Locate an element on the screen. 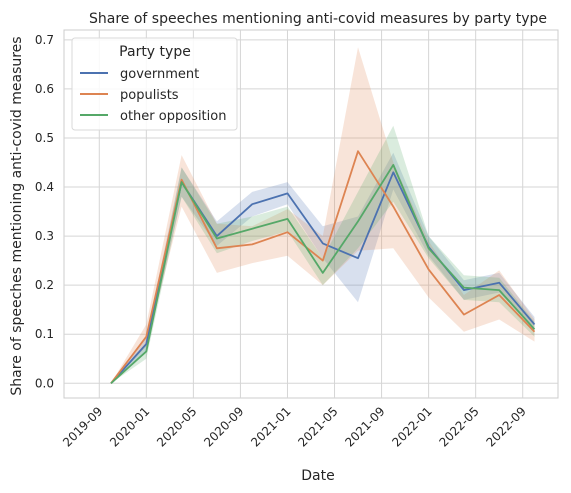 The image size is (571, 493). x-tick-label: 2019-09 is located at coordinates (82, 426).